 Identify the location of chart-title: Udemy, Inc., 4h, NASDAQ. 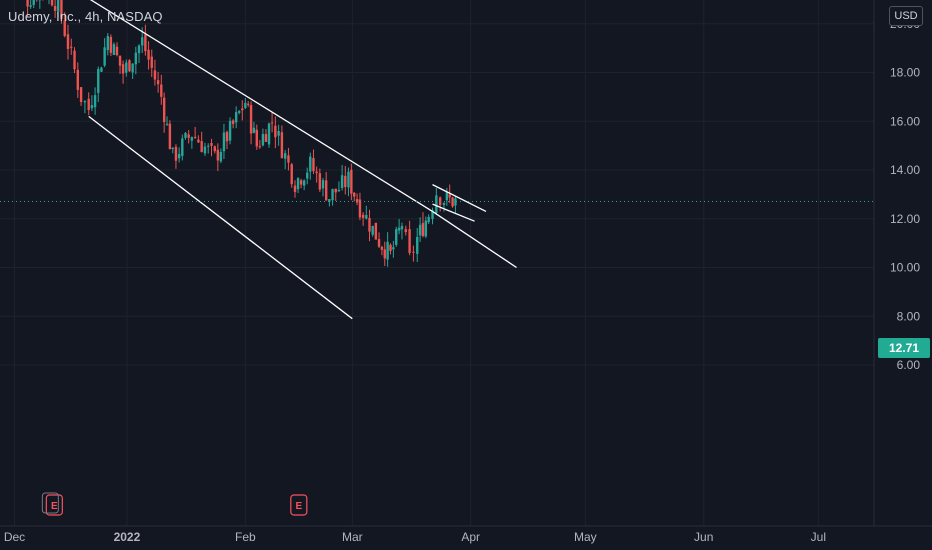
(85, 16).